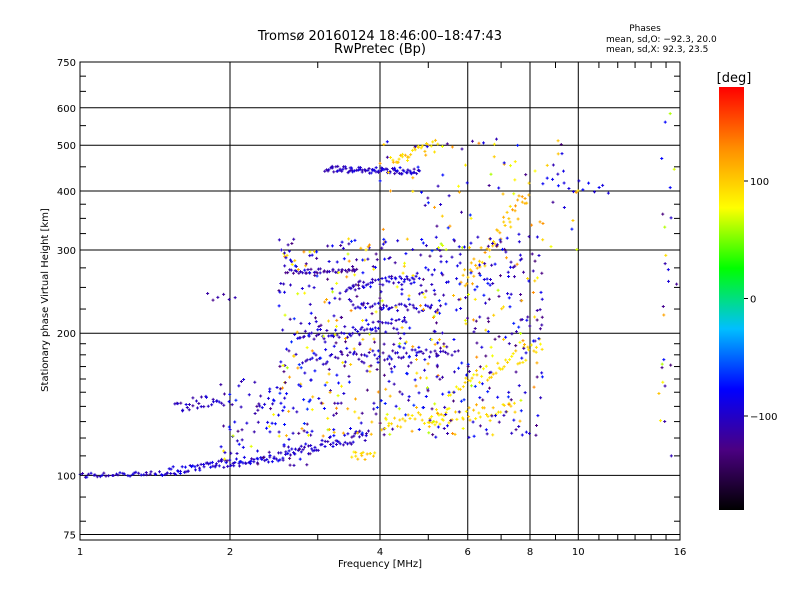  I want to click on x-tick-label: 2, so click(230, 552).